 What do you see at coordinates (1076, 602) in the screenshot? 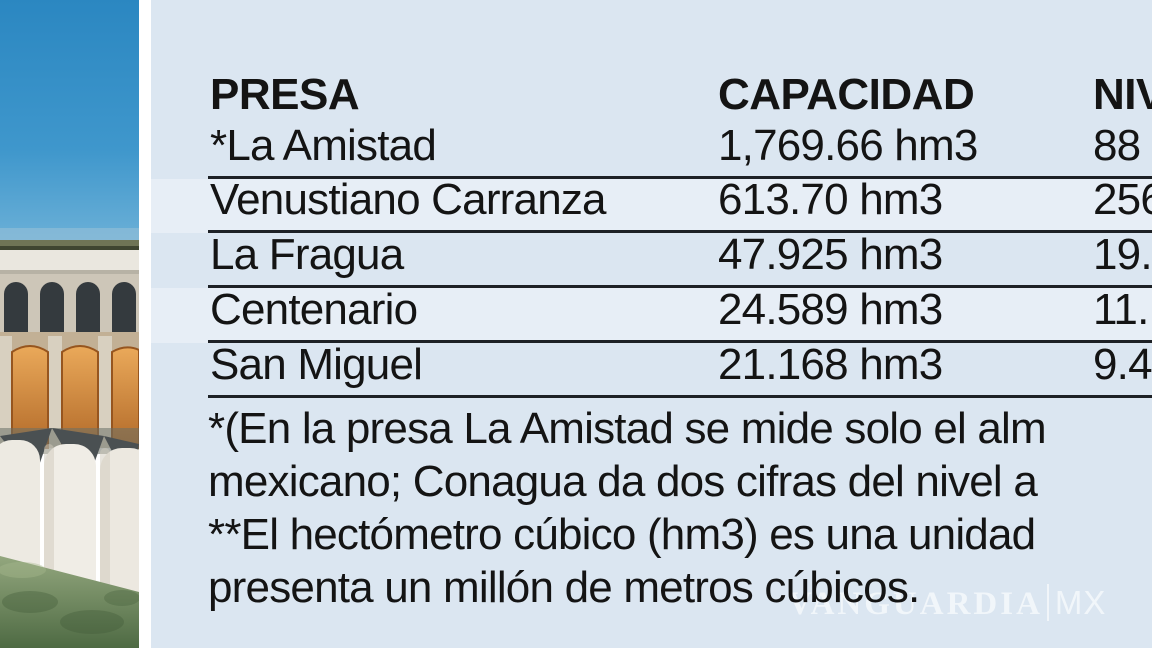
I see `watermark-suffix: MX` at bounding box center [1076, 602].